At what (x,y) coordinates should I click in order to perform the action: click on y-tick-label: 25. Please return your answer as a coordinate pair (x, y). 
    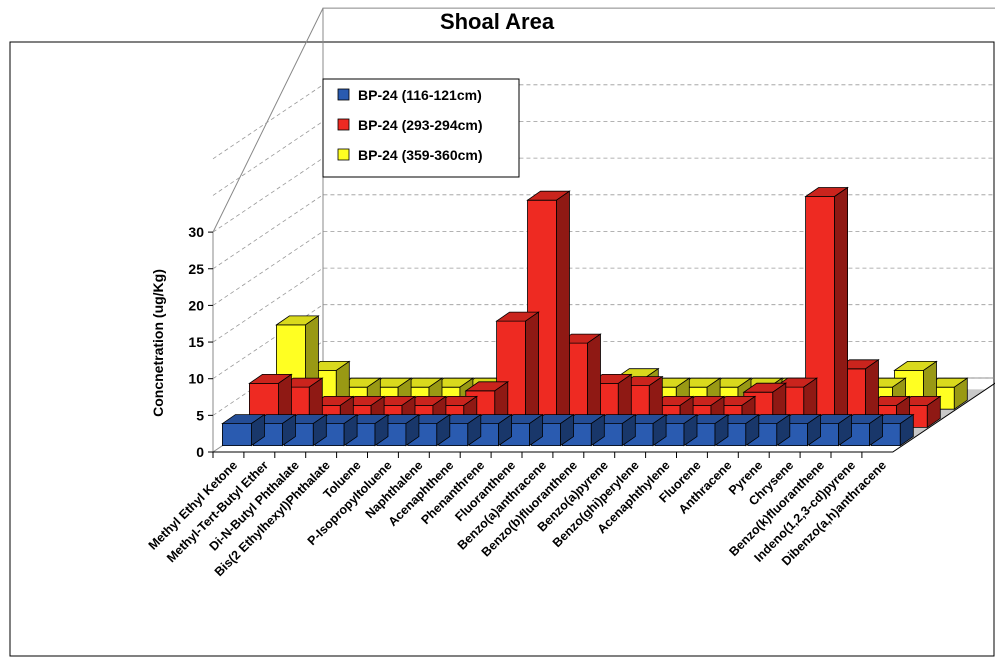
    Looking at the image, I should click on (196, 269).